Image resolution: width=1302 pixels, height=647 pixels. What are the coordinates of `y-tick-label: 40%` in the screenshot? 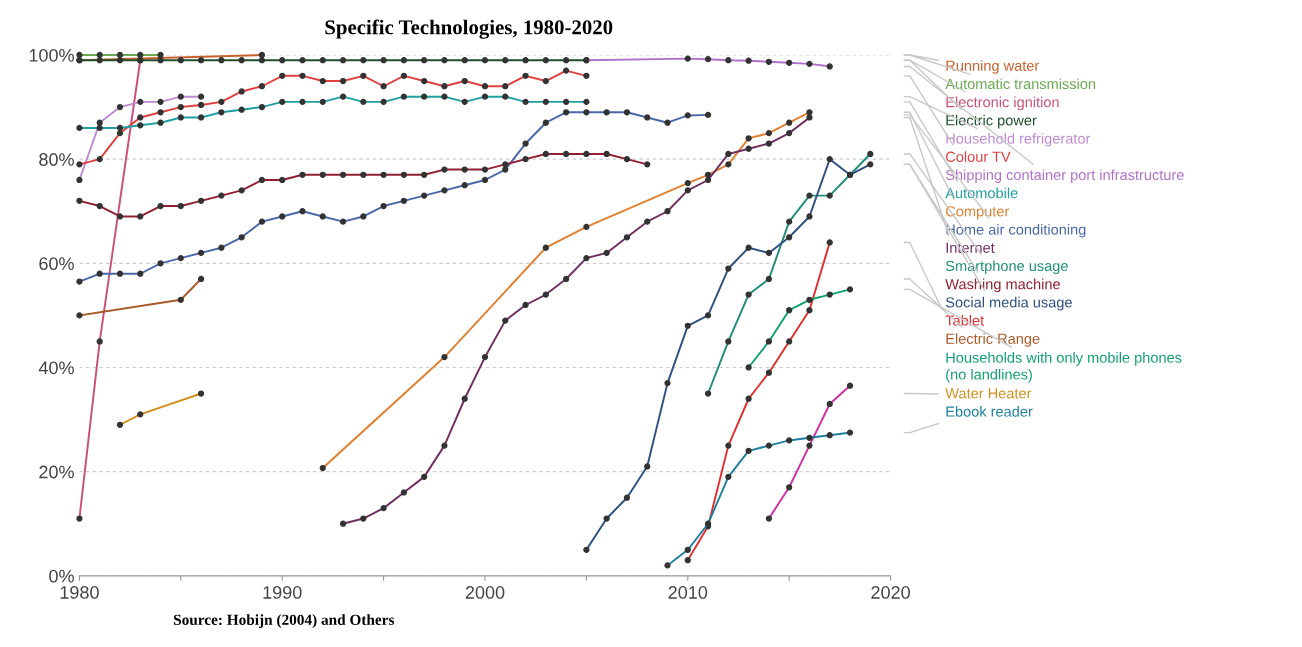 It's located at (56, 368).